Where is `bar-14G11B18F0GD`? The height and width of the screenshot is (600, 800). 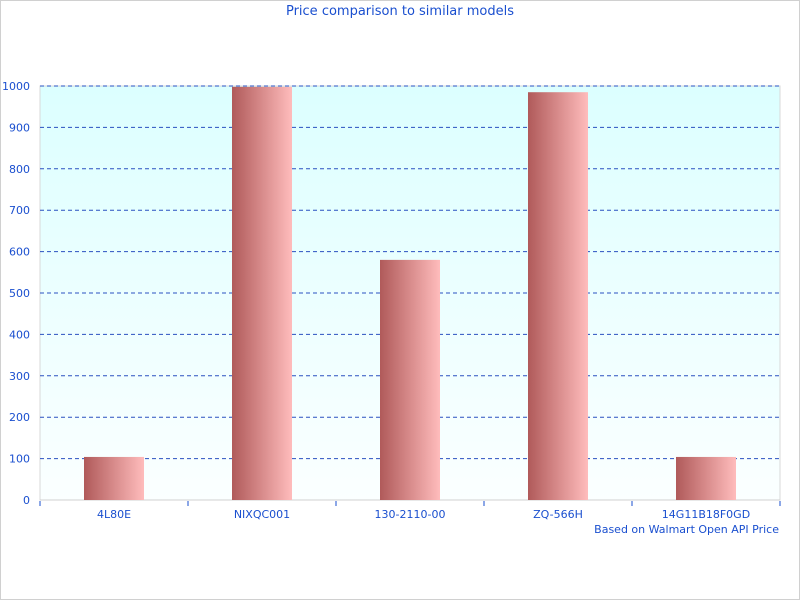
bar-14G11B18F0GD is located at coordinates (706, 478).